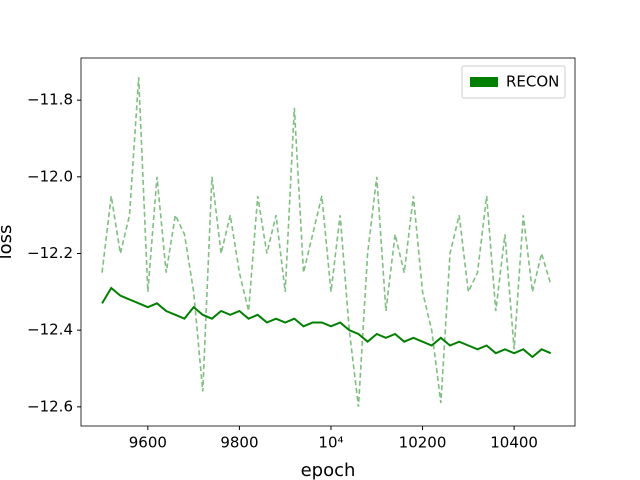  Describe the element at coordinates (514, 443) in the screenshot. I see `x-tick-label: 10400` at that location.